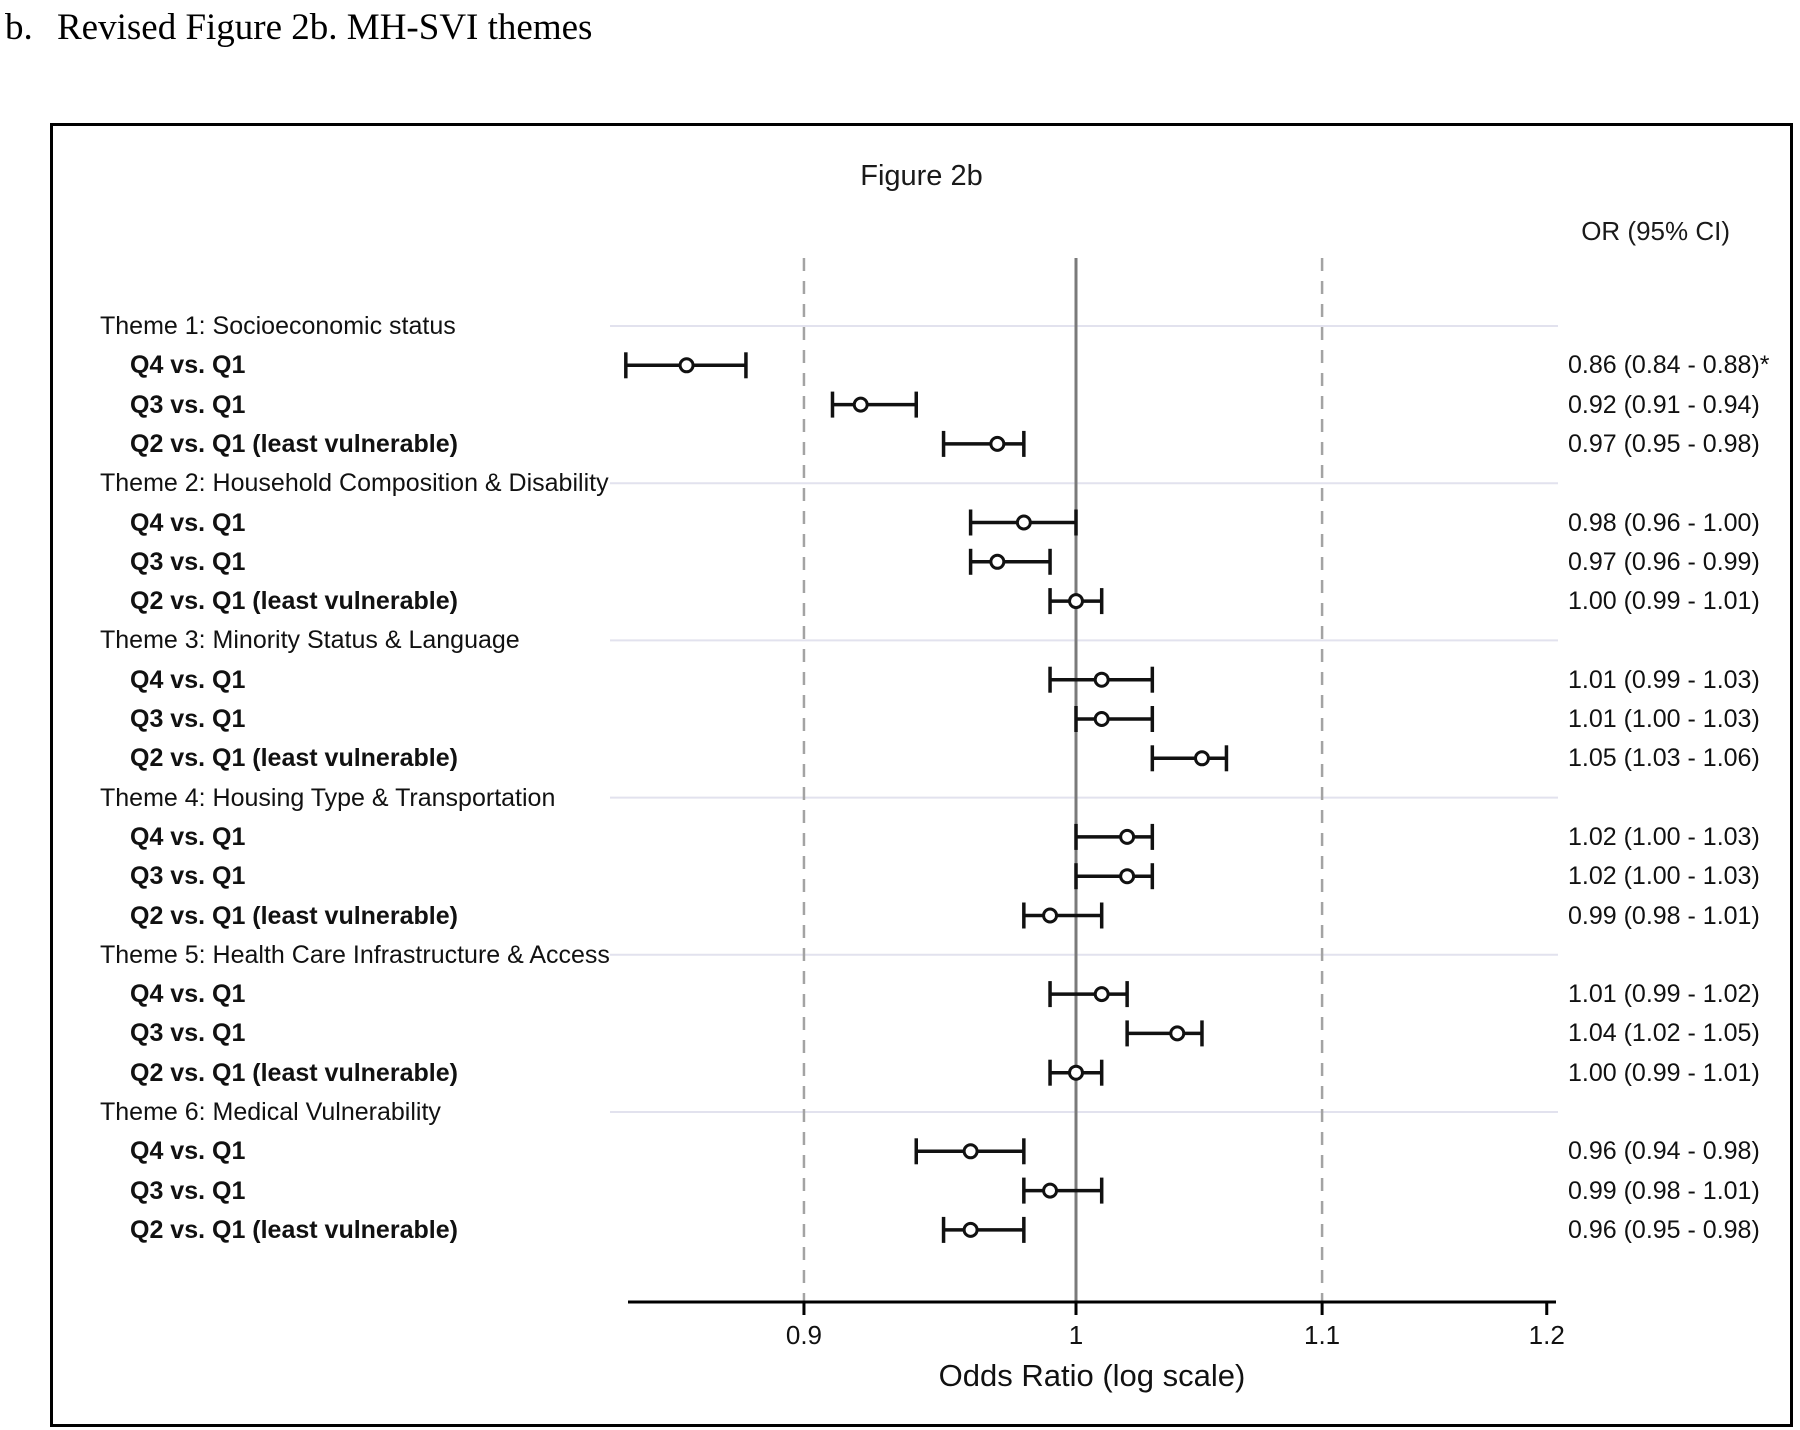  What do you see at coordinates (270, 1112) in the screenshot?
I see `theme-row-label: Theme 6: Medical Vulnerability` at bounding box center [270, 1112].